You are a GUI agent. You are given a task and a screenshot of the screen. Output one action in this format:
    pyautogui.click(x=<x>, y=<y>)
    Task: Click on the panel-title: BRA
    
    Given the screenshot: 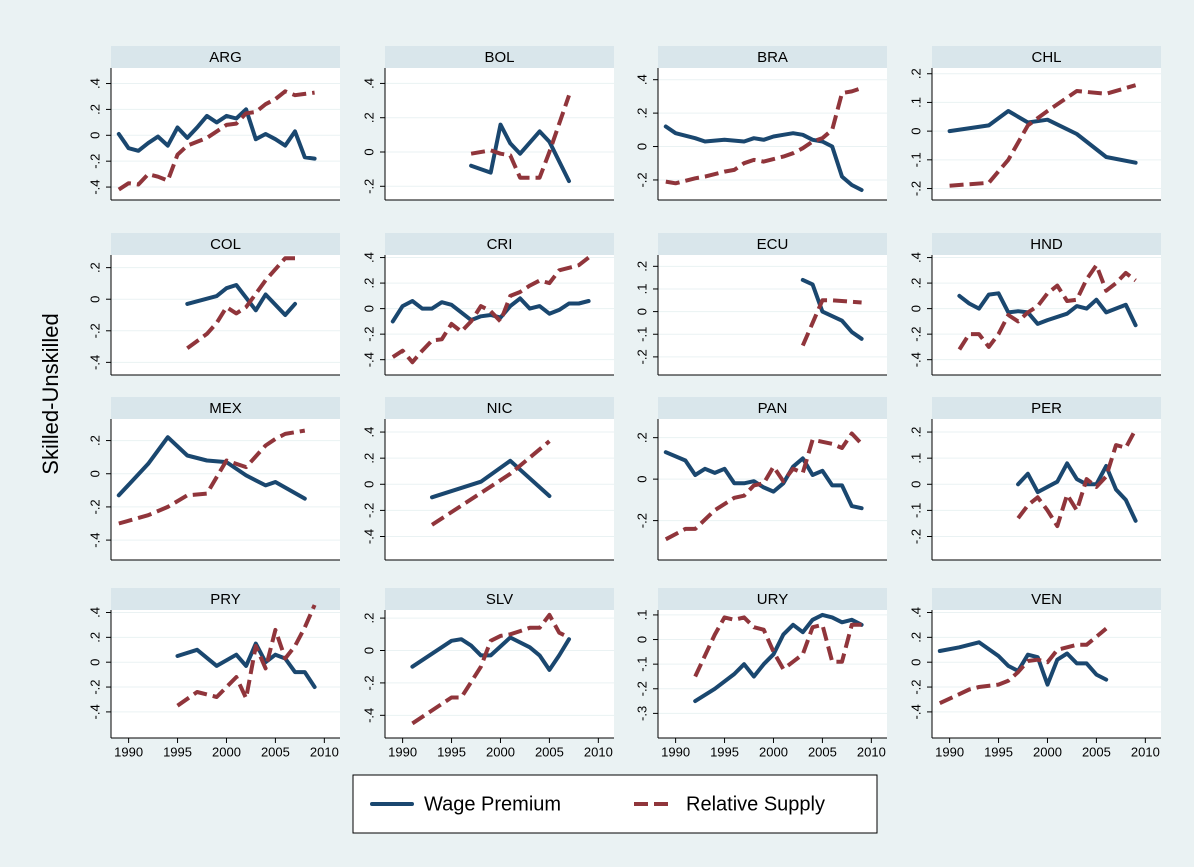 What is the action you would take?
    pyautogui.click(x=772, y=57)
    